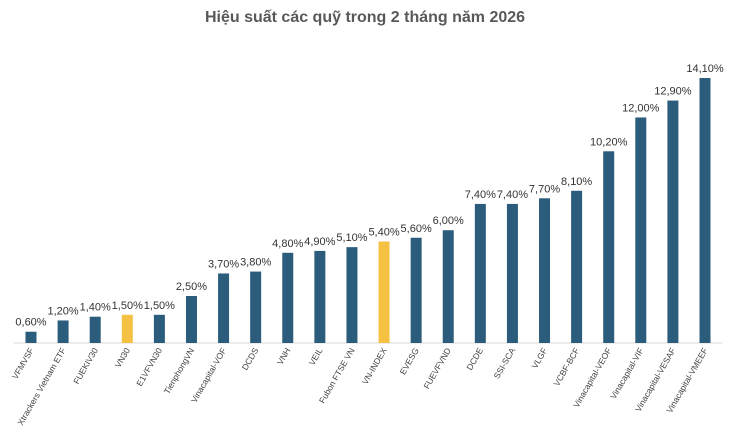  What do you see at coordinates (122, 358) in the screenshot?
I see `x-tick-label: VN30` at bounding box center [122, 358].